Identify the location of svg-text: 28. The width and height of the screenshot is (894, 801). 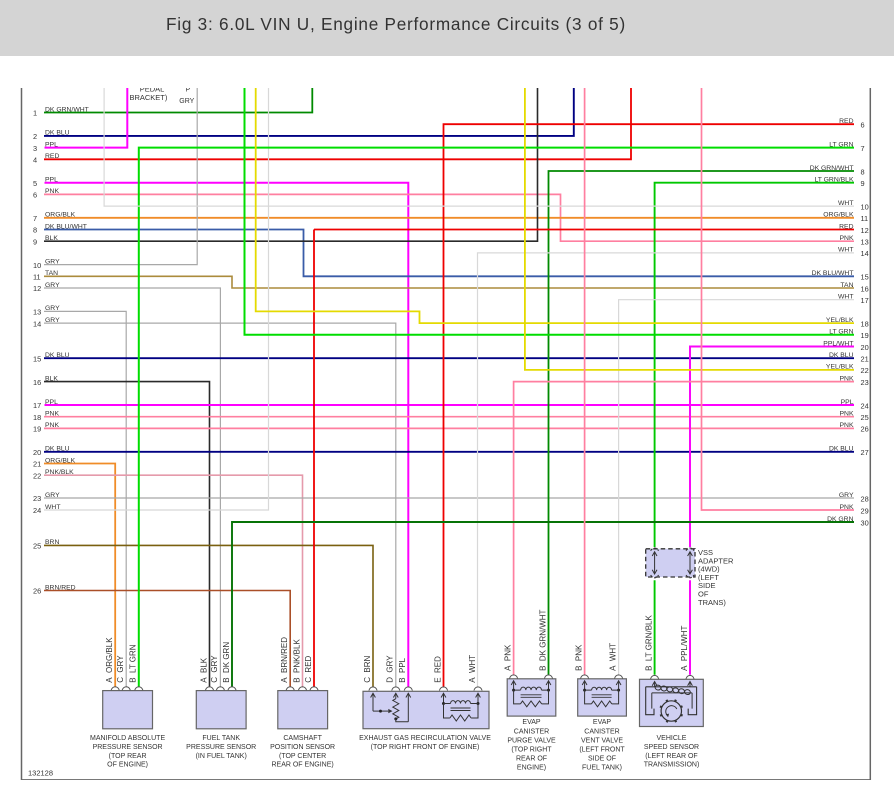
(865, 498).